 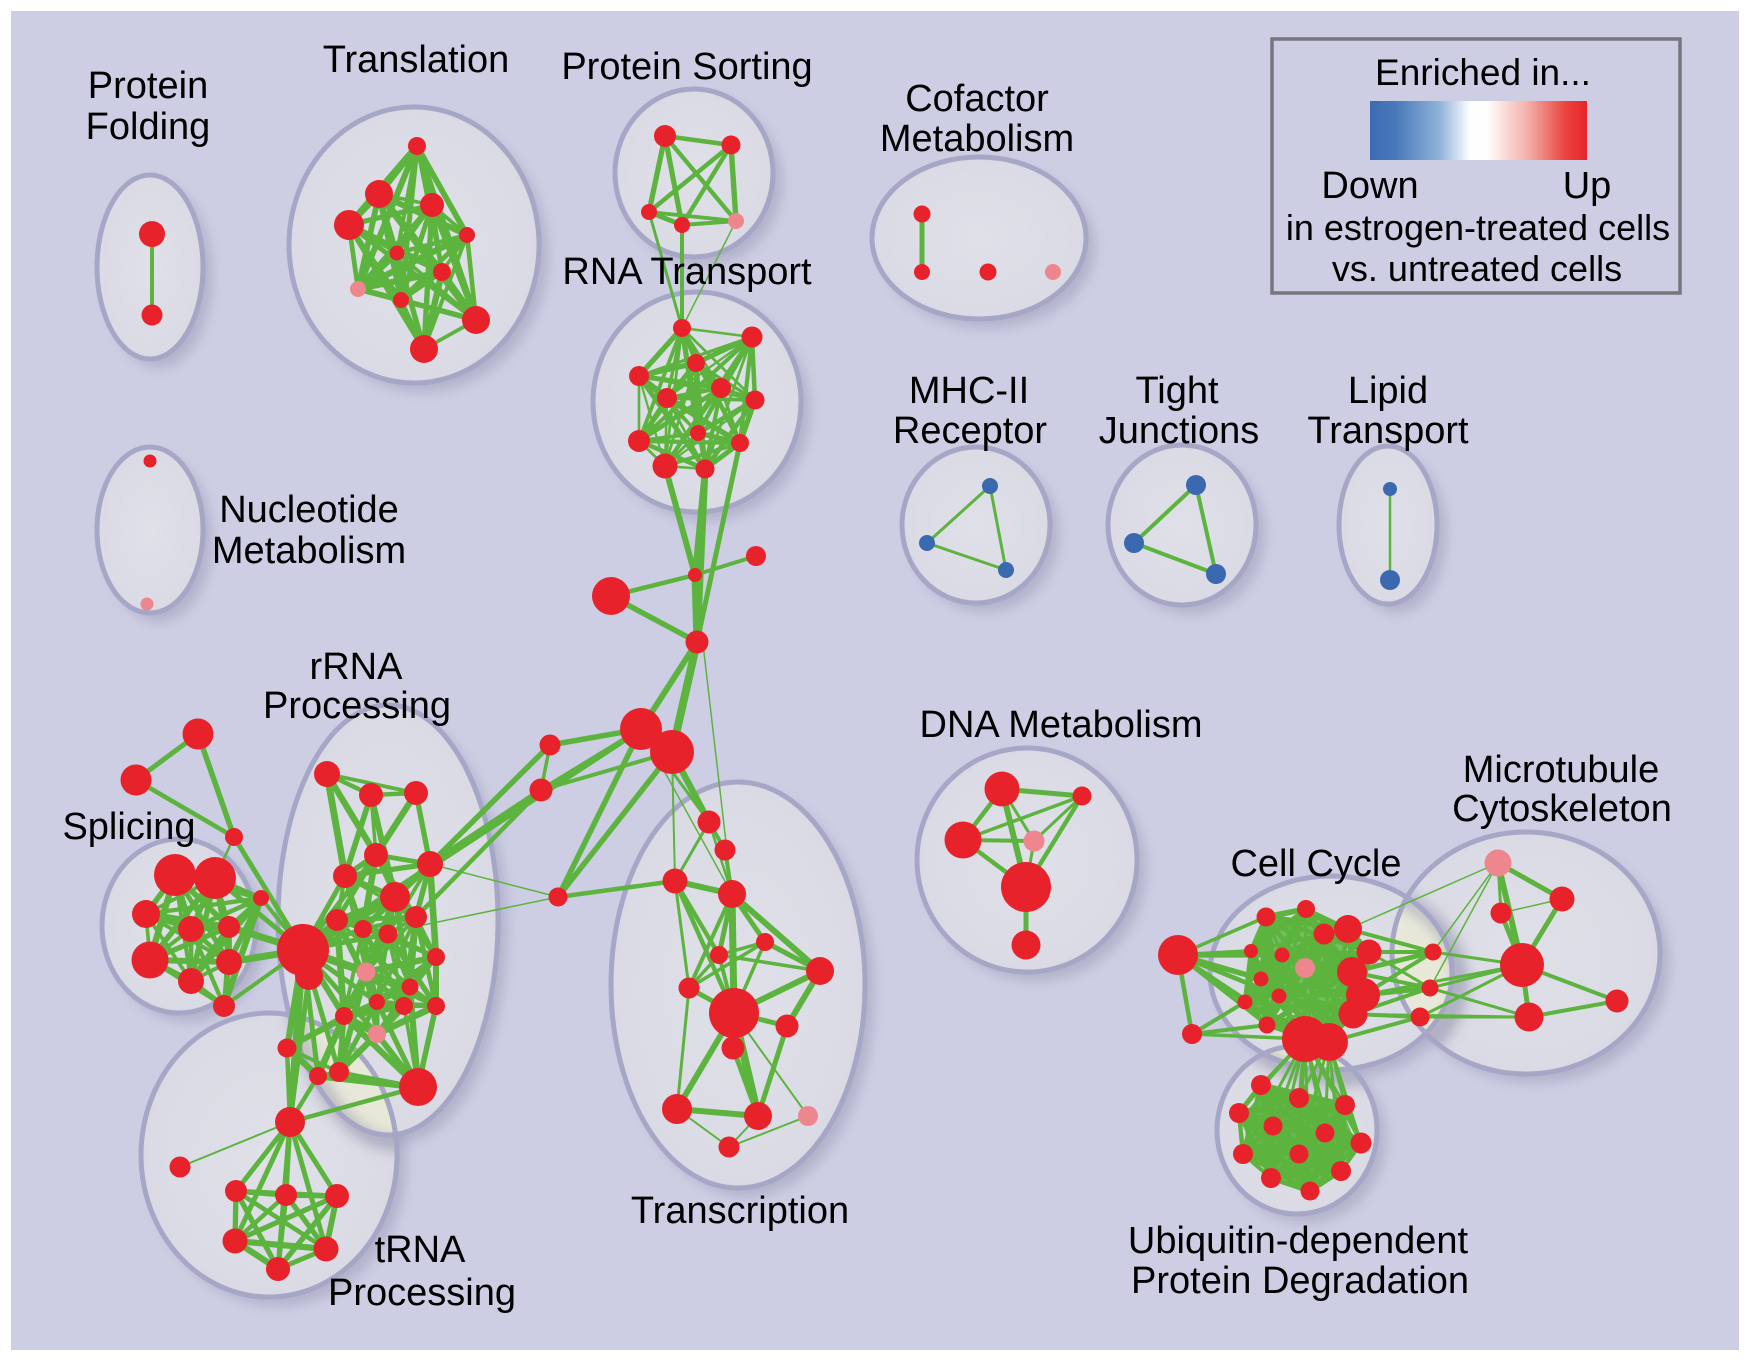 What do you see at coordinates (1369, 186) in the screenshot?
I see `svg-text: Down` at bounding box center [1369, 186].